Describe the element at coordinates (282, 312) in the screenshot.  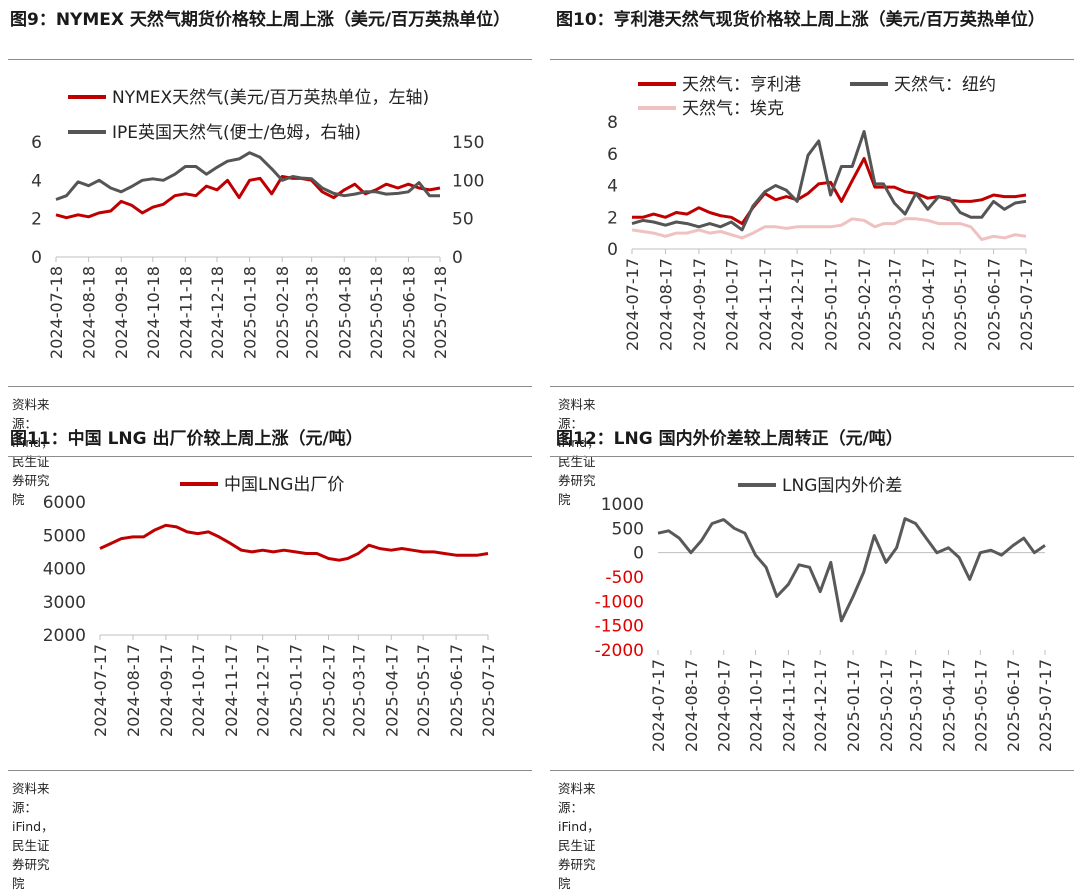
I see `x-tick-label: 2025-02-18` at that location.